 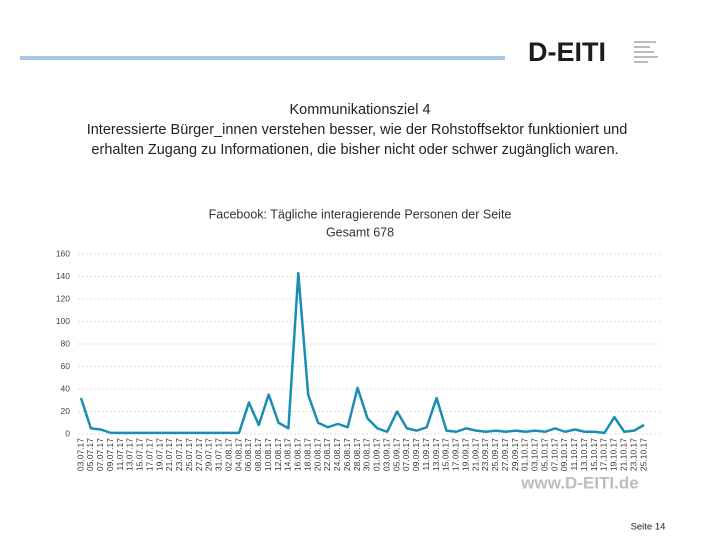 What do you see at coordinates (584, 454) in the screenshot?
I see `x-tick-label: 13.10.17` at bounding box center [584, 454].